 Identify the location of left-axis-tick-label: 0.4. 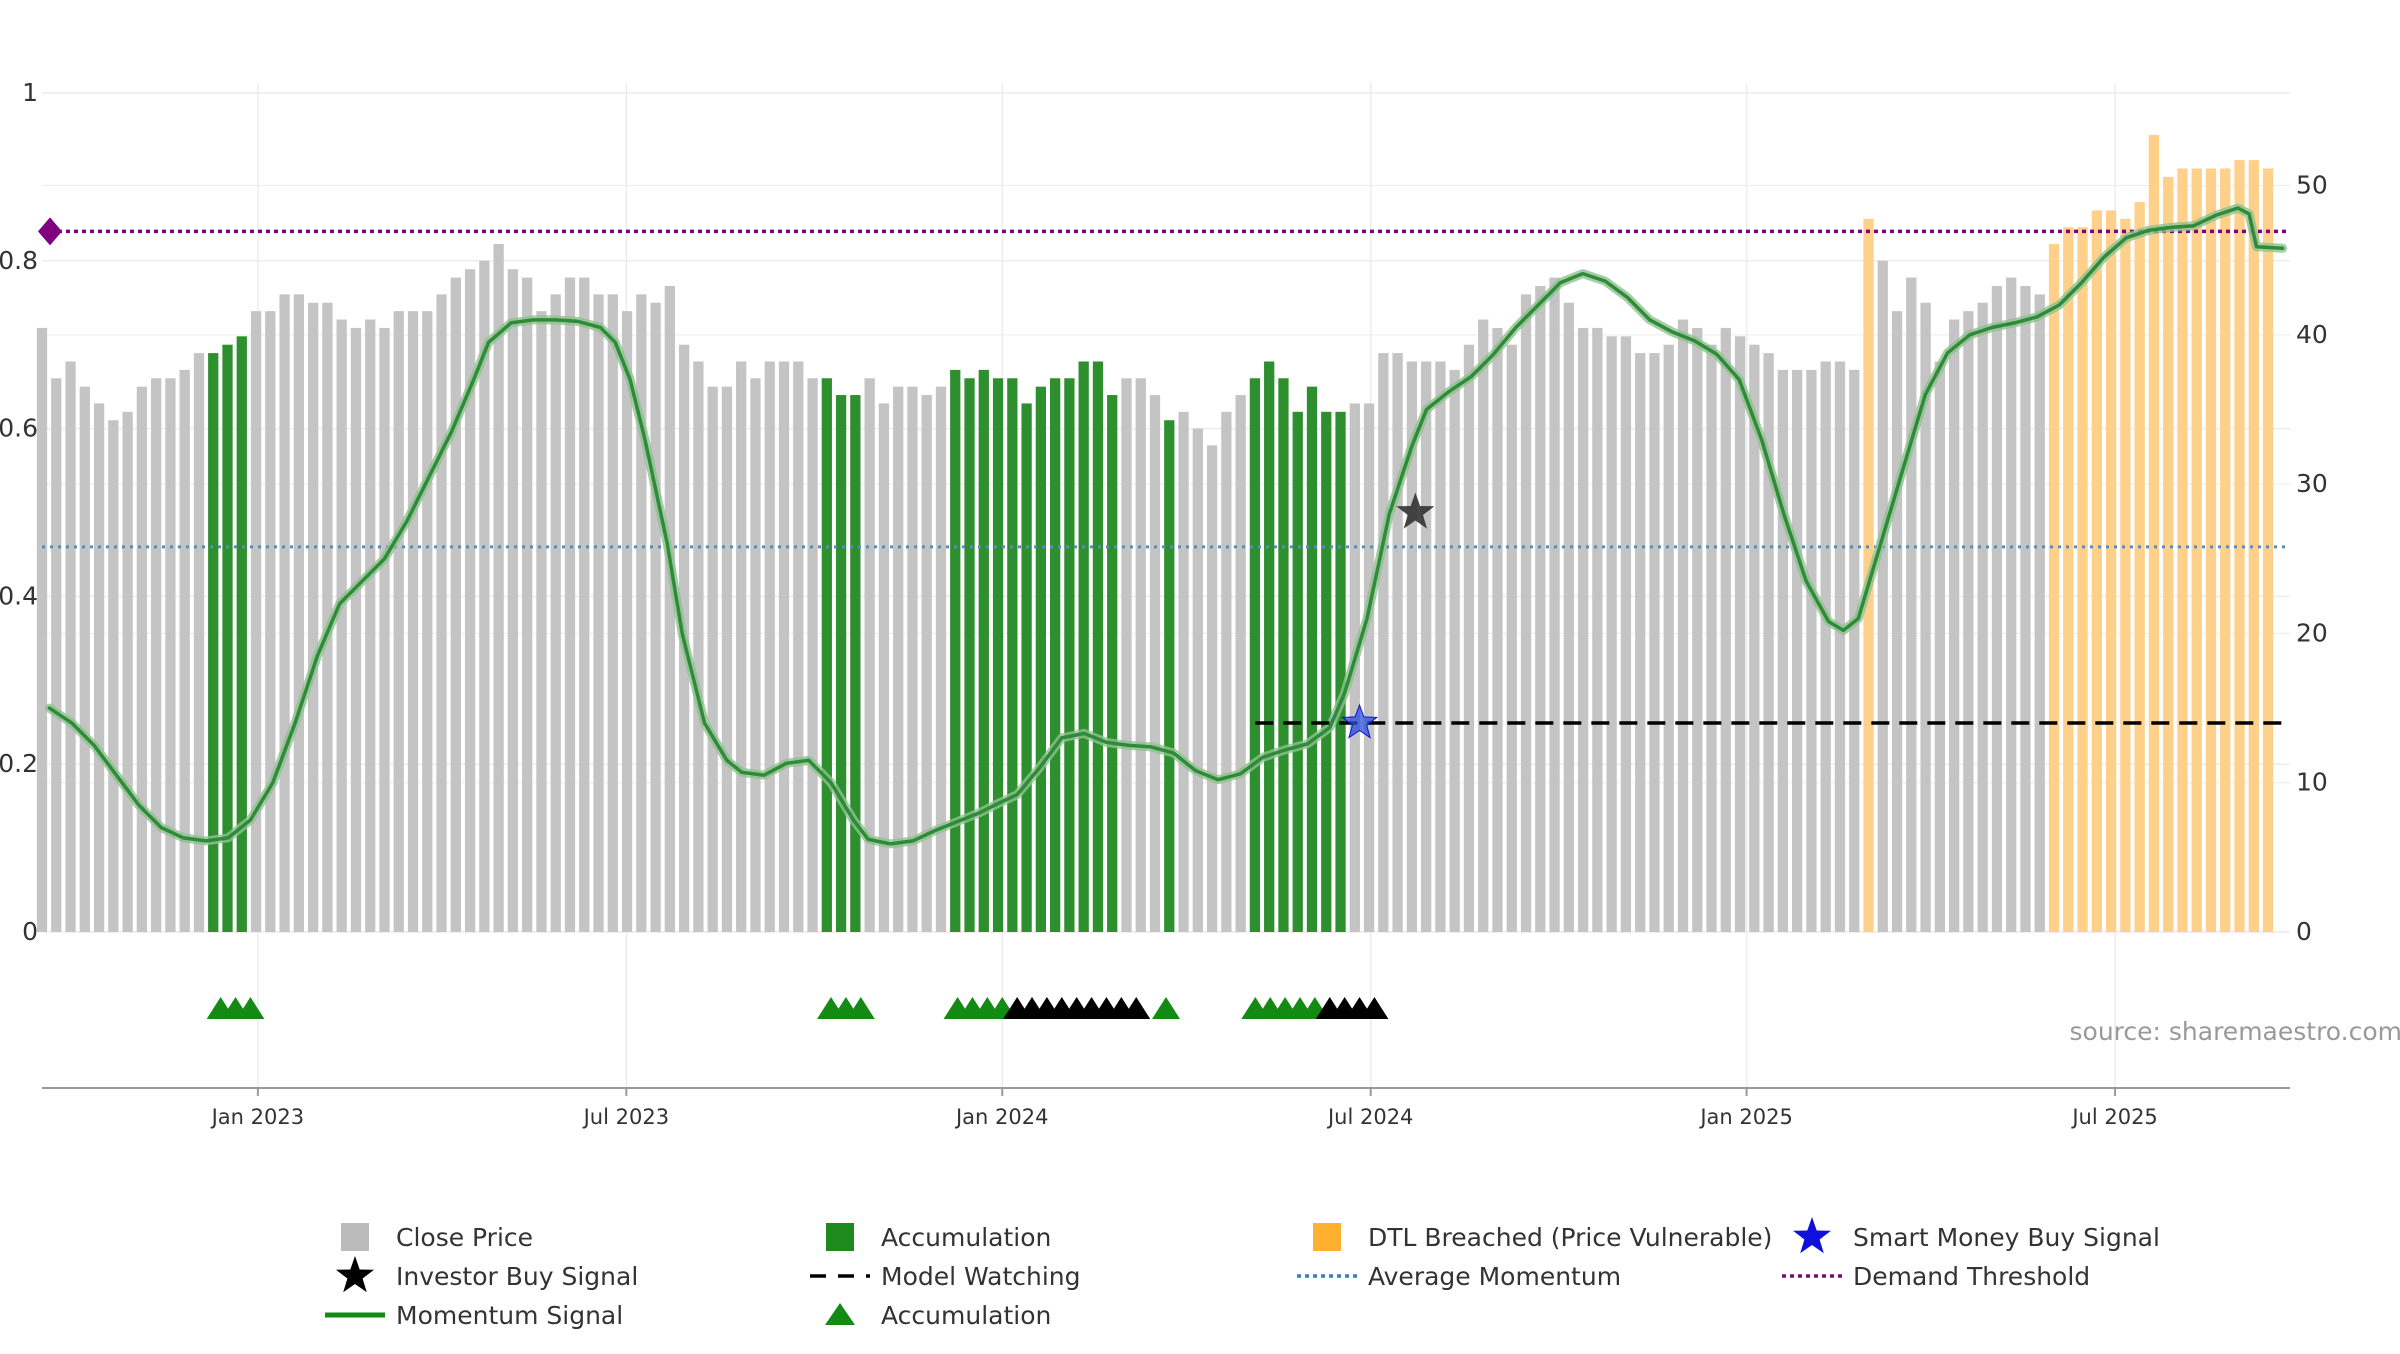
(19, 595).